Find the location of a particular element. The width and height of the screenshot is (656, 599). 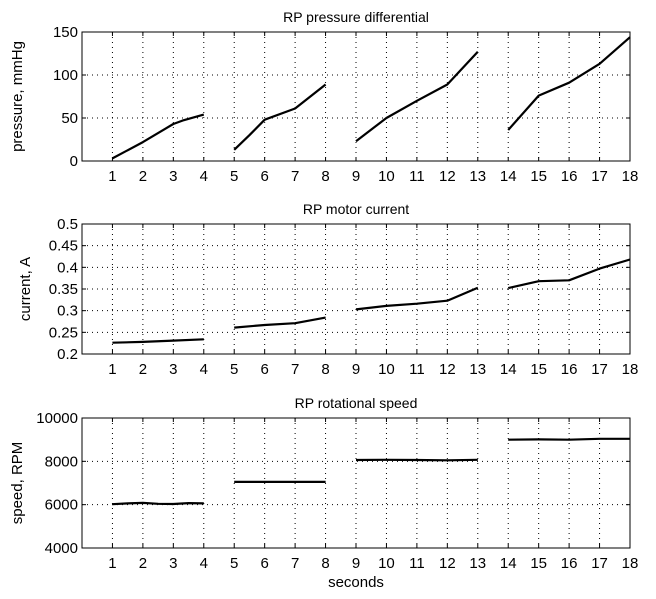

y-tick-label: 100 is located at coordinates (65, 75).